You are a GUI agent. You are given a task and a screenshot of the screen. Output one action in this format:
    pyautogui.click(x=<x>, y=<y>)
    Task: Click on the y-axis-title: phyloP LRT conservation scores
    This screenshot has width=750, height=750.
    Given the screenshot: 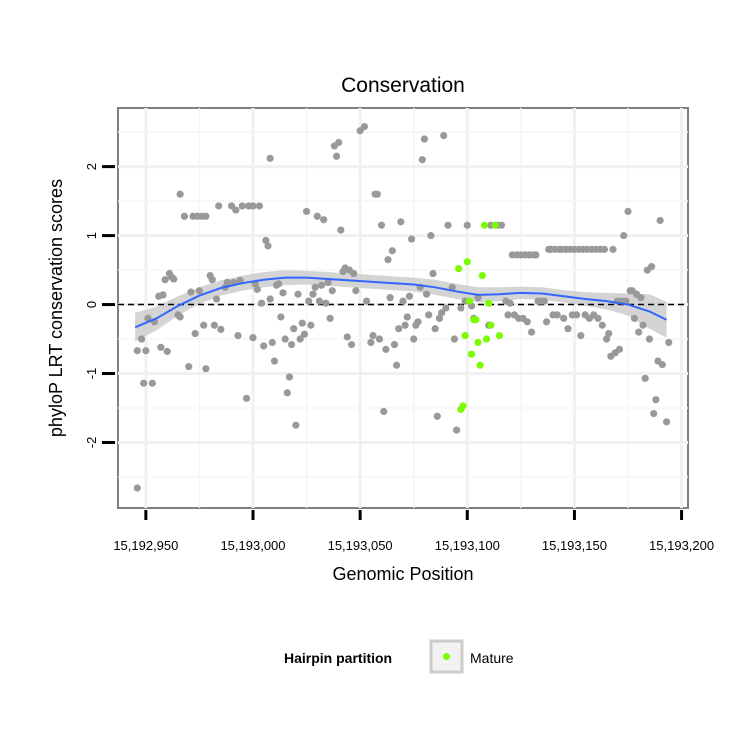 What is the action you would take?
    pyautogui.click(x=56, y=308)
    